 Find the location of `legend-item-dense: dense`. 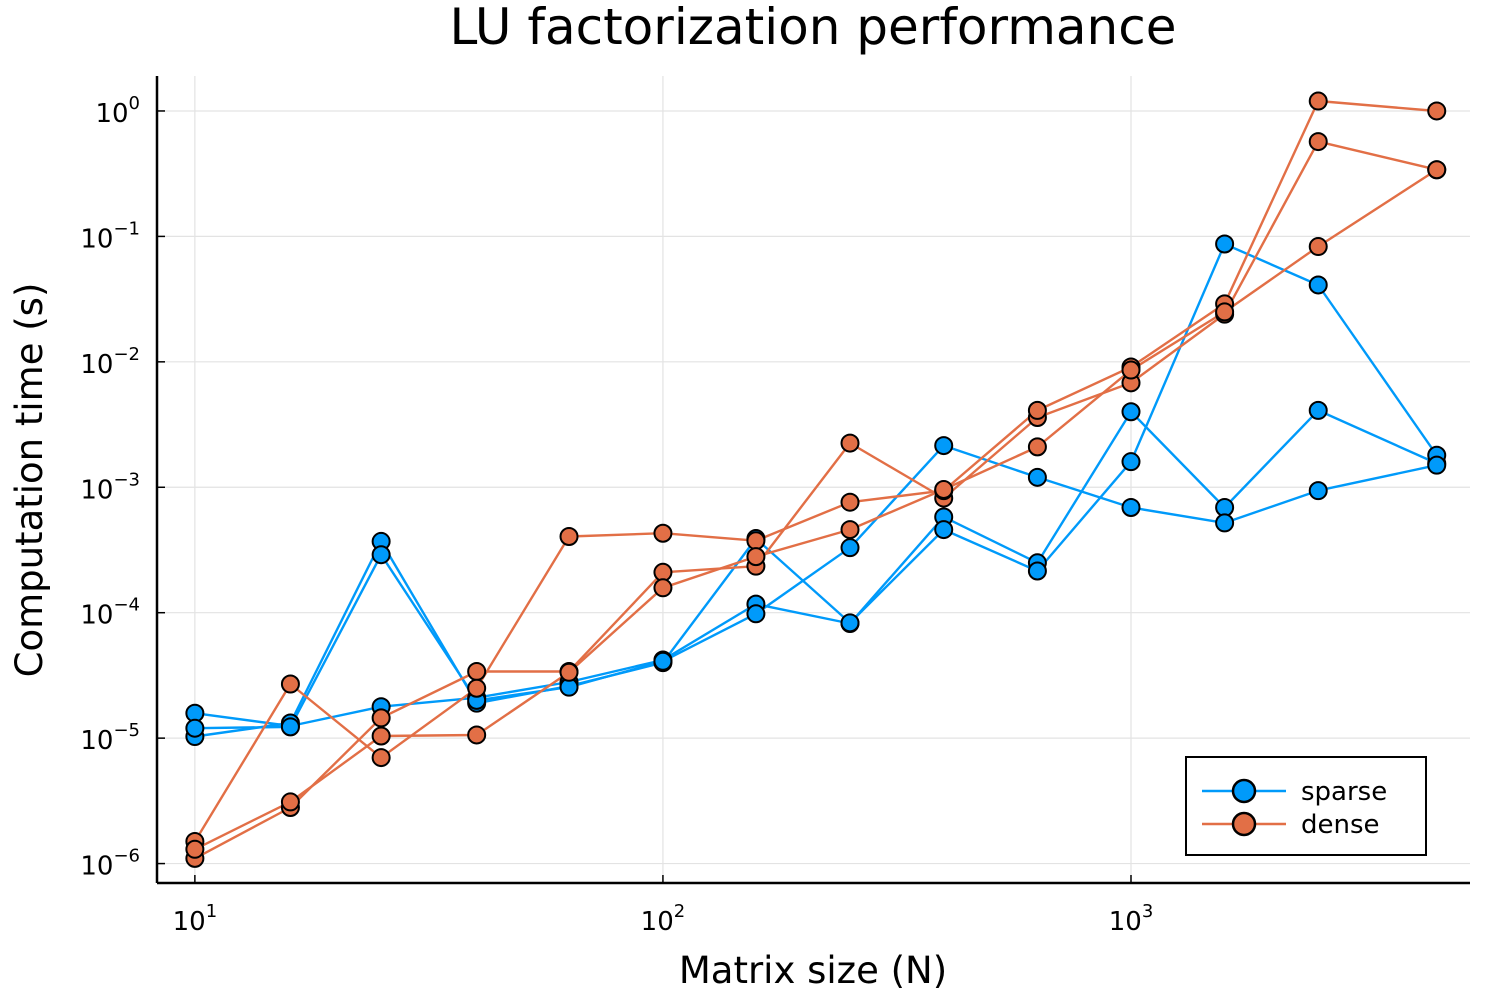

legend-item-dense: dense is located at coordinates (1291, 825).